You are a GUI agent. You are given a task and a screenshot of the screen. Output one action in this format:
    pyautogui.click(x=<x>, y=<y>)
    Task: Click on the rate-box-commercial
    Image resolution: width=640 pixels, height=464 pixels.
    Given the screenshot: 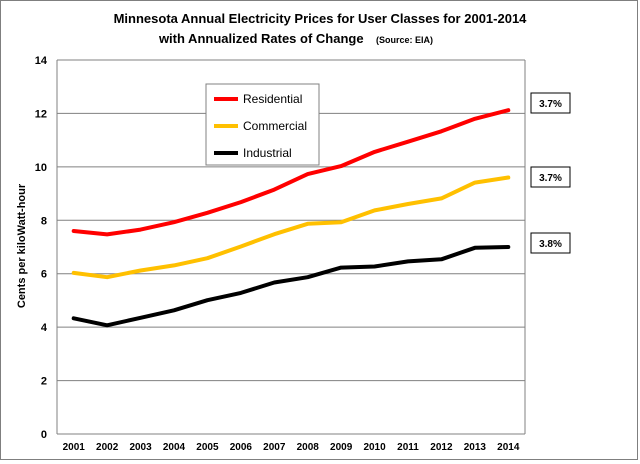 What is the action you would take?
    pyautogui.click(x=550, y=177)
    